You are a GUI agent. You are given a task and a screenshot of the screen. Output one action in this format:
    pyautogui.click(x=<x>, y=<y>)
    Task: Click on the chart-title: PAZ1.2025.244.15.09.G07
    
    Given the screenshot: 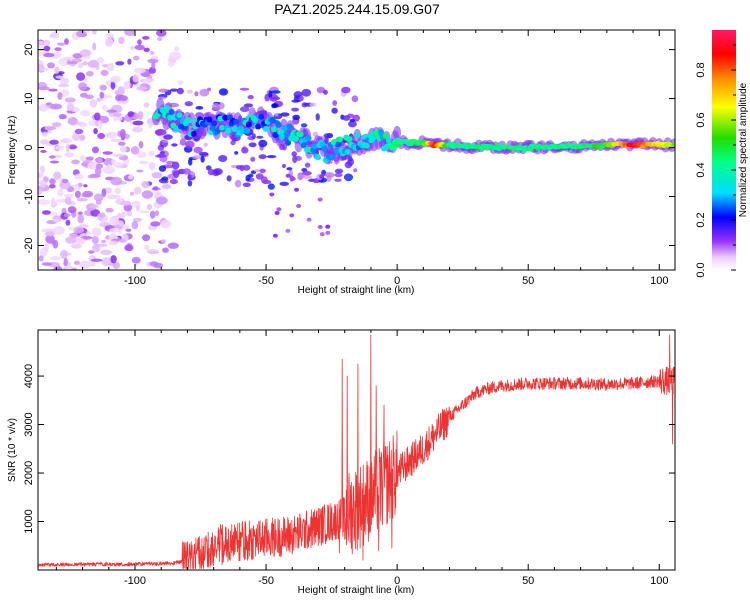 What is the action you would take?
    pyautogui.click(x=357, y=9)
    